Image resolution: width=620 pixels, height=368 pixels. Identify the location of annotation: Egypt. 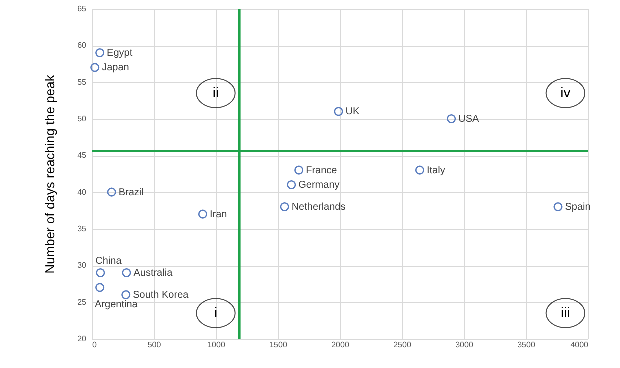
(120, 53).